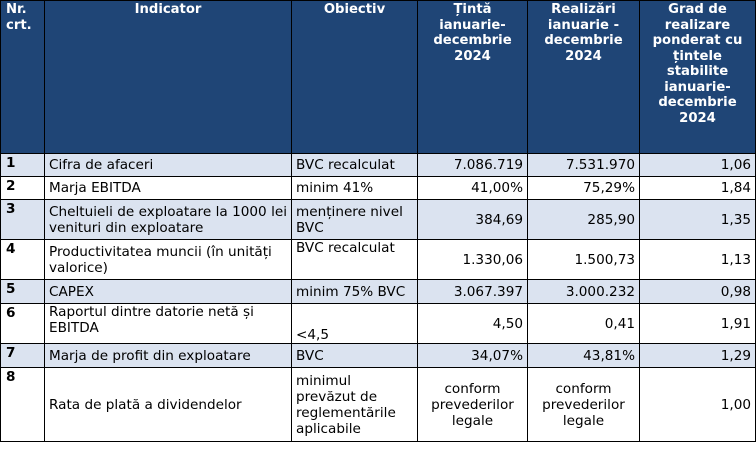 The width and height of the screenshot is (756, 454). Describe the element at coordinates (472, 323) in the screenshot. I see `target-cell: 4,50` at that location.